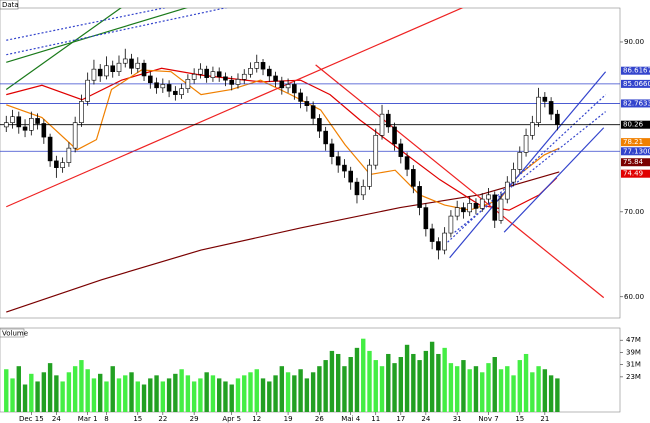  Describe the element at coordinates (88, 419) in the screenshot. I see `x-tick-label: Mar 1` at that location.